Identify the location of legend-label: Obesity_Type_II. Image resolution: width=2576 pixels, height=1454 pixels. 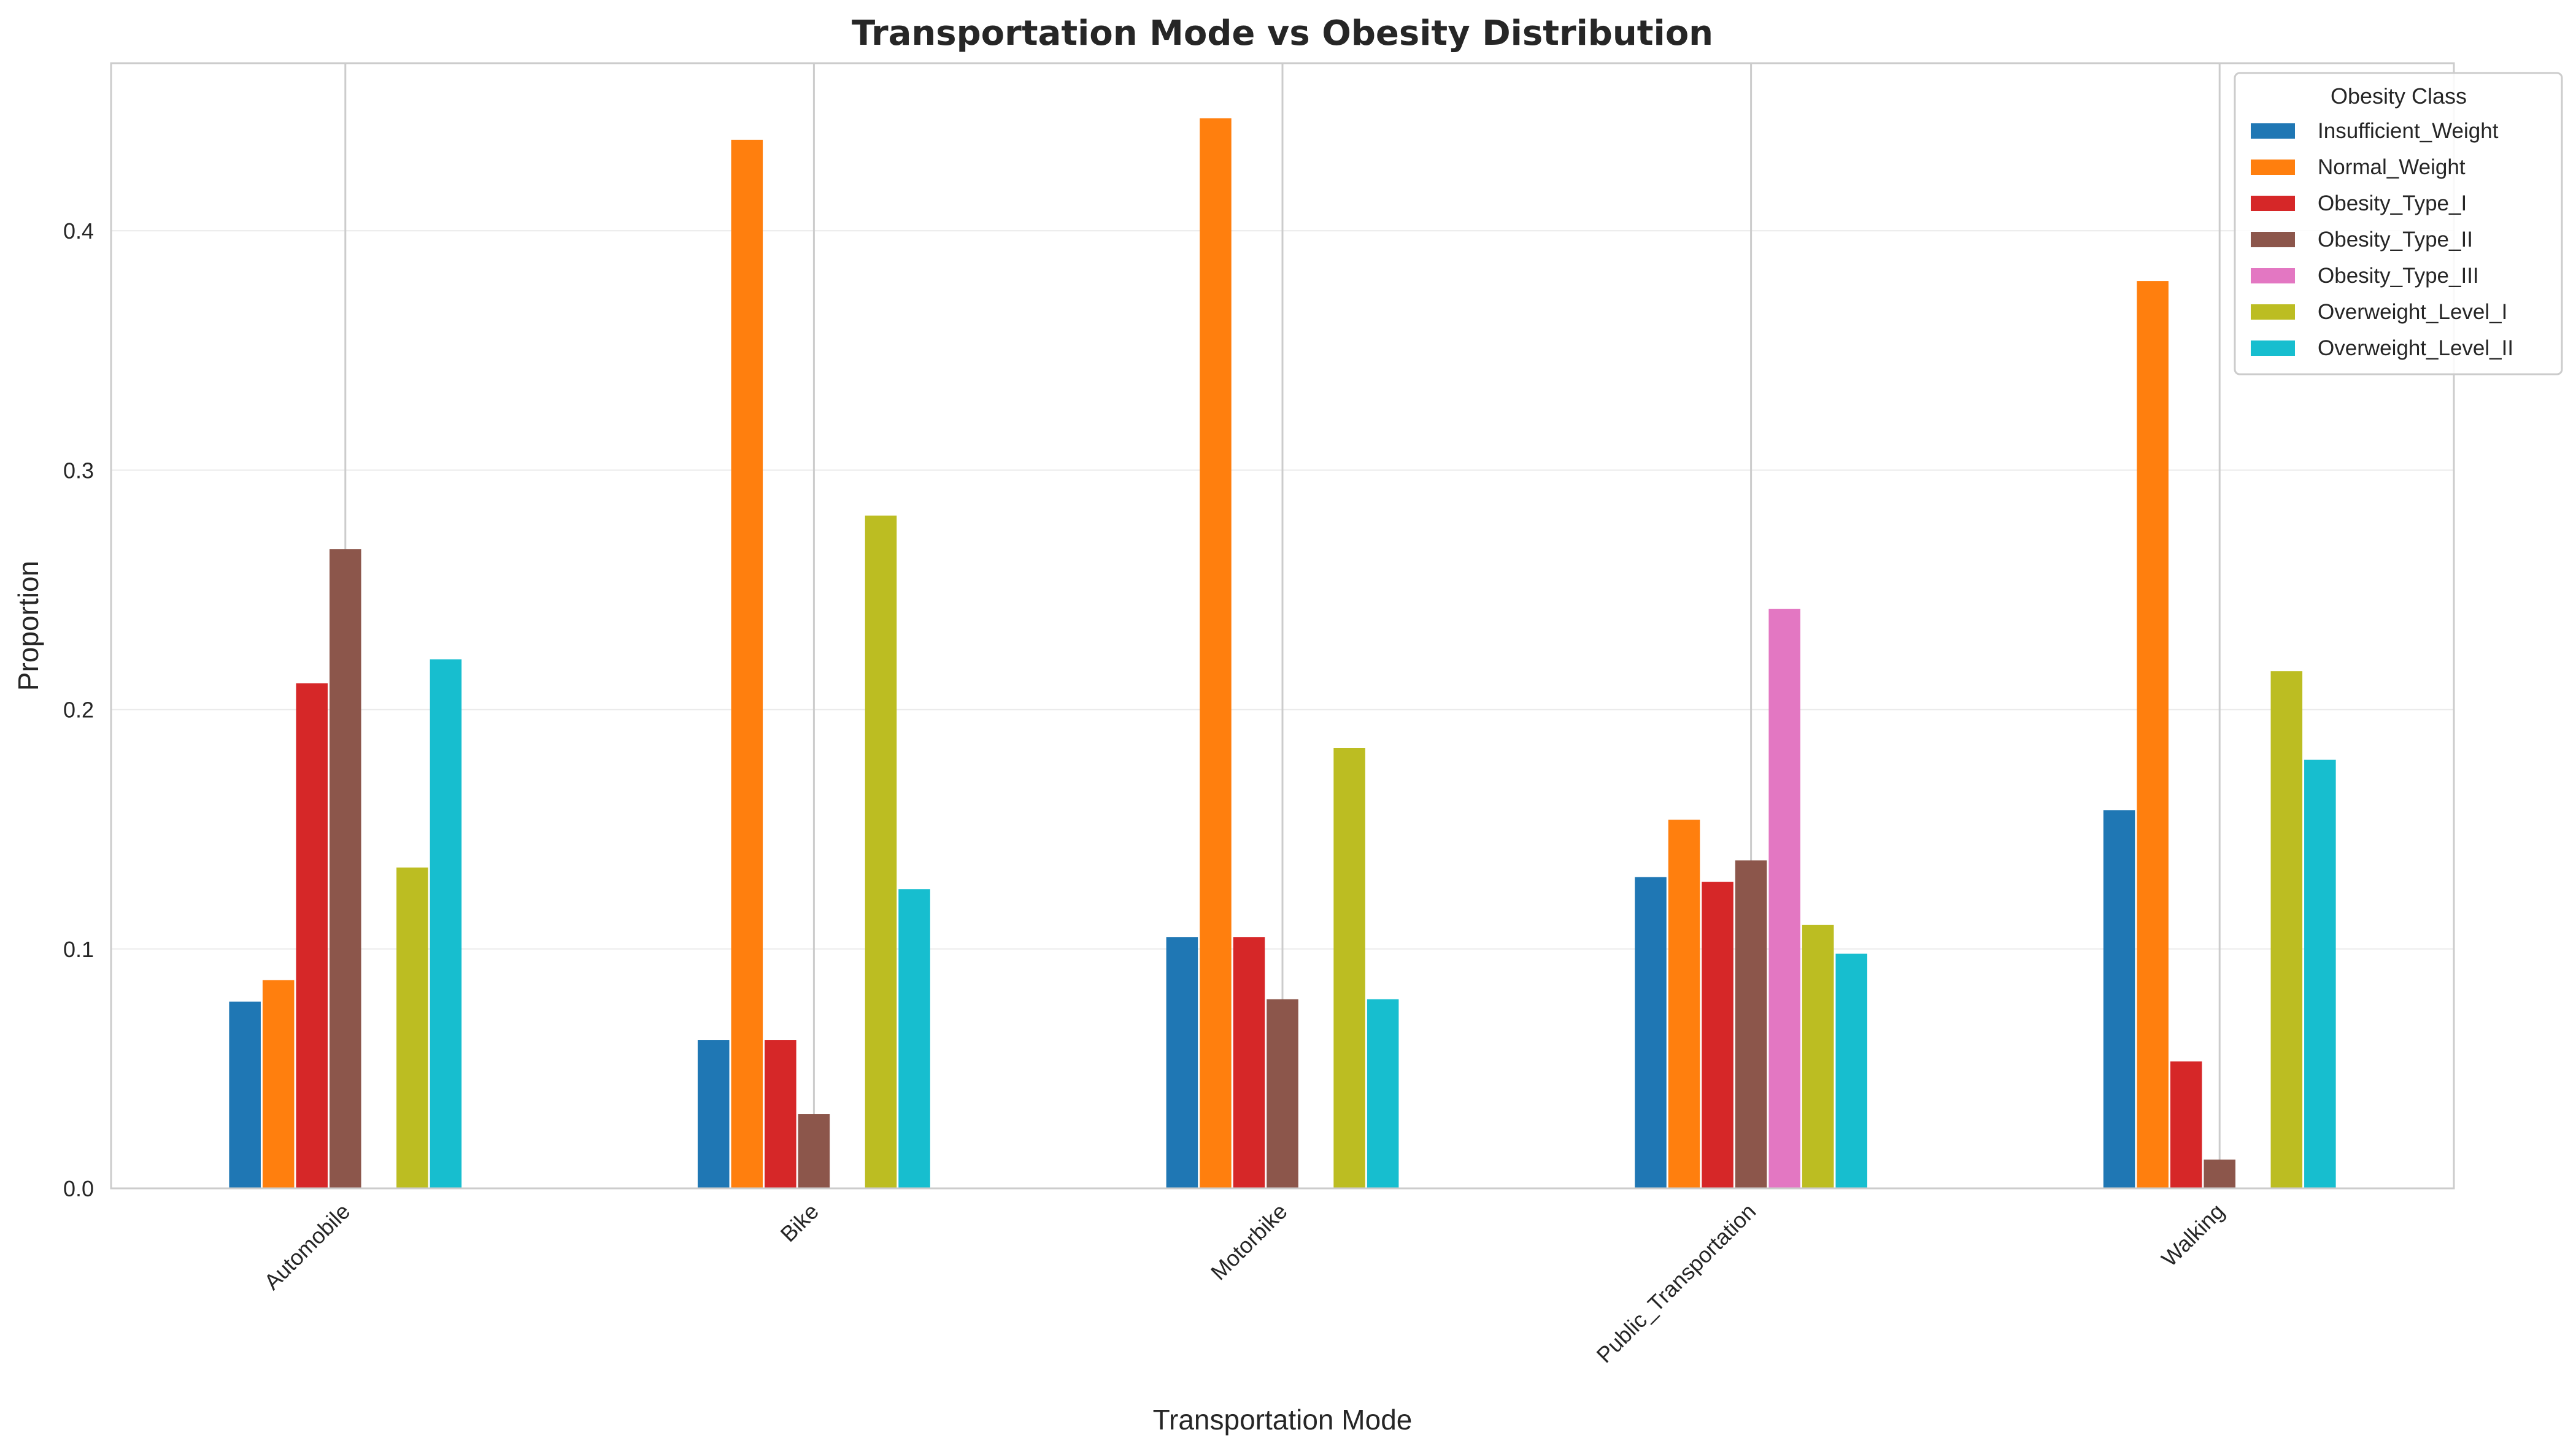
(2395, 240).